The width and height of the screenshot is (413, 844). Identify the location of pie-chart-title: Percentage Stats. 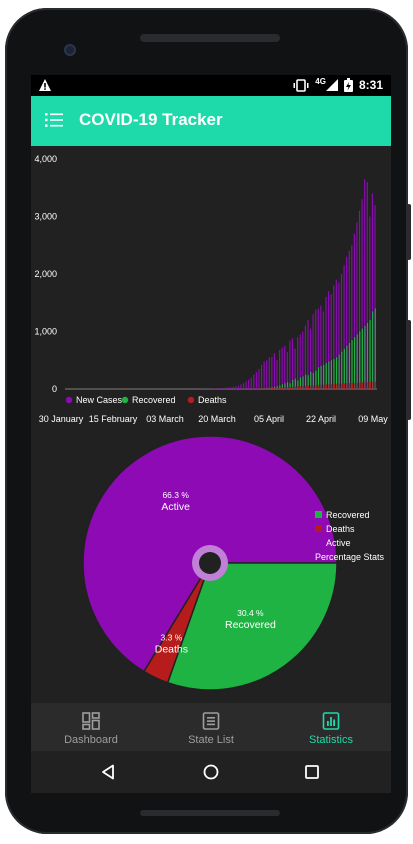
(350, 557).